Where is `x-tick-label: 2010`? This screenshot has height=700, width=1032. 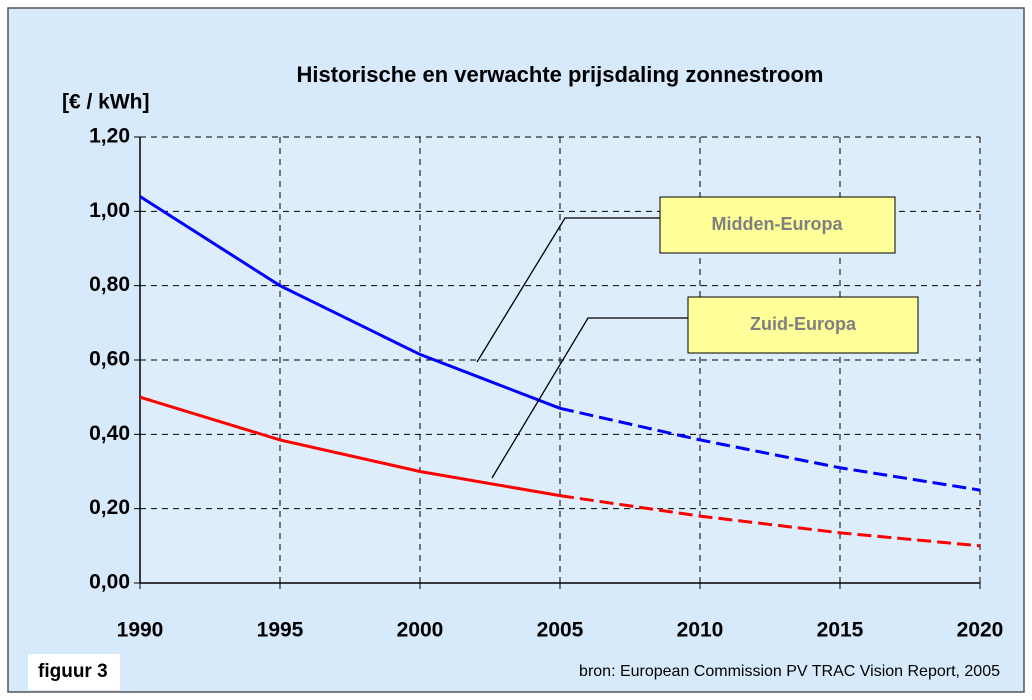
x-tick-label: 2010 is located at coordinates (700, 630).